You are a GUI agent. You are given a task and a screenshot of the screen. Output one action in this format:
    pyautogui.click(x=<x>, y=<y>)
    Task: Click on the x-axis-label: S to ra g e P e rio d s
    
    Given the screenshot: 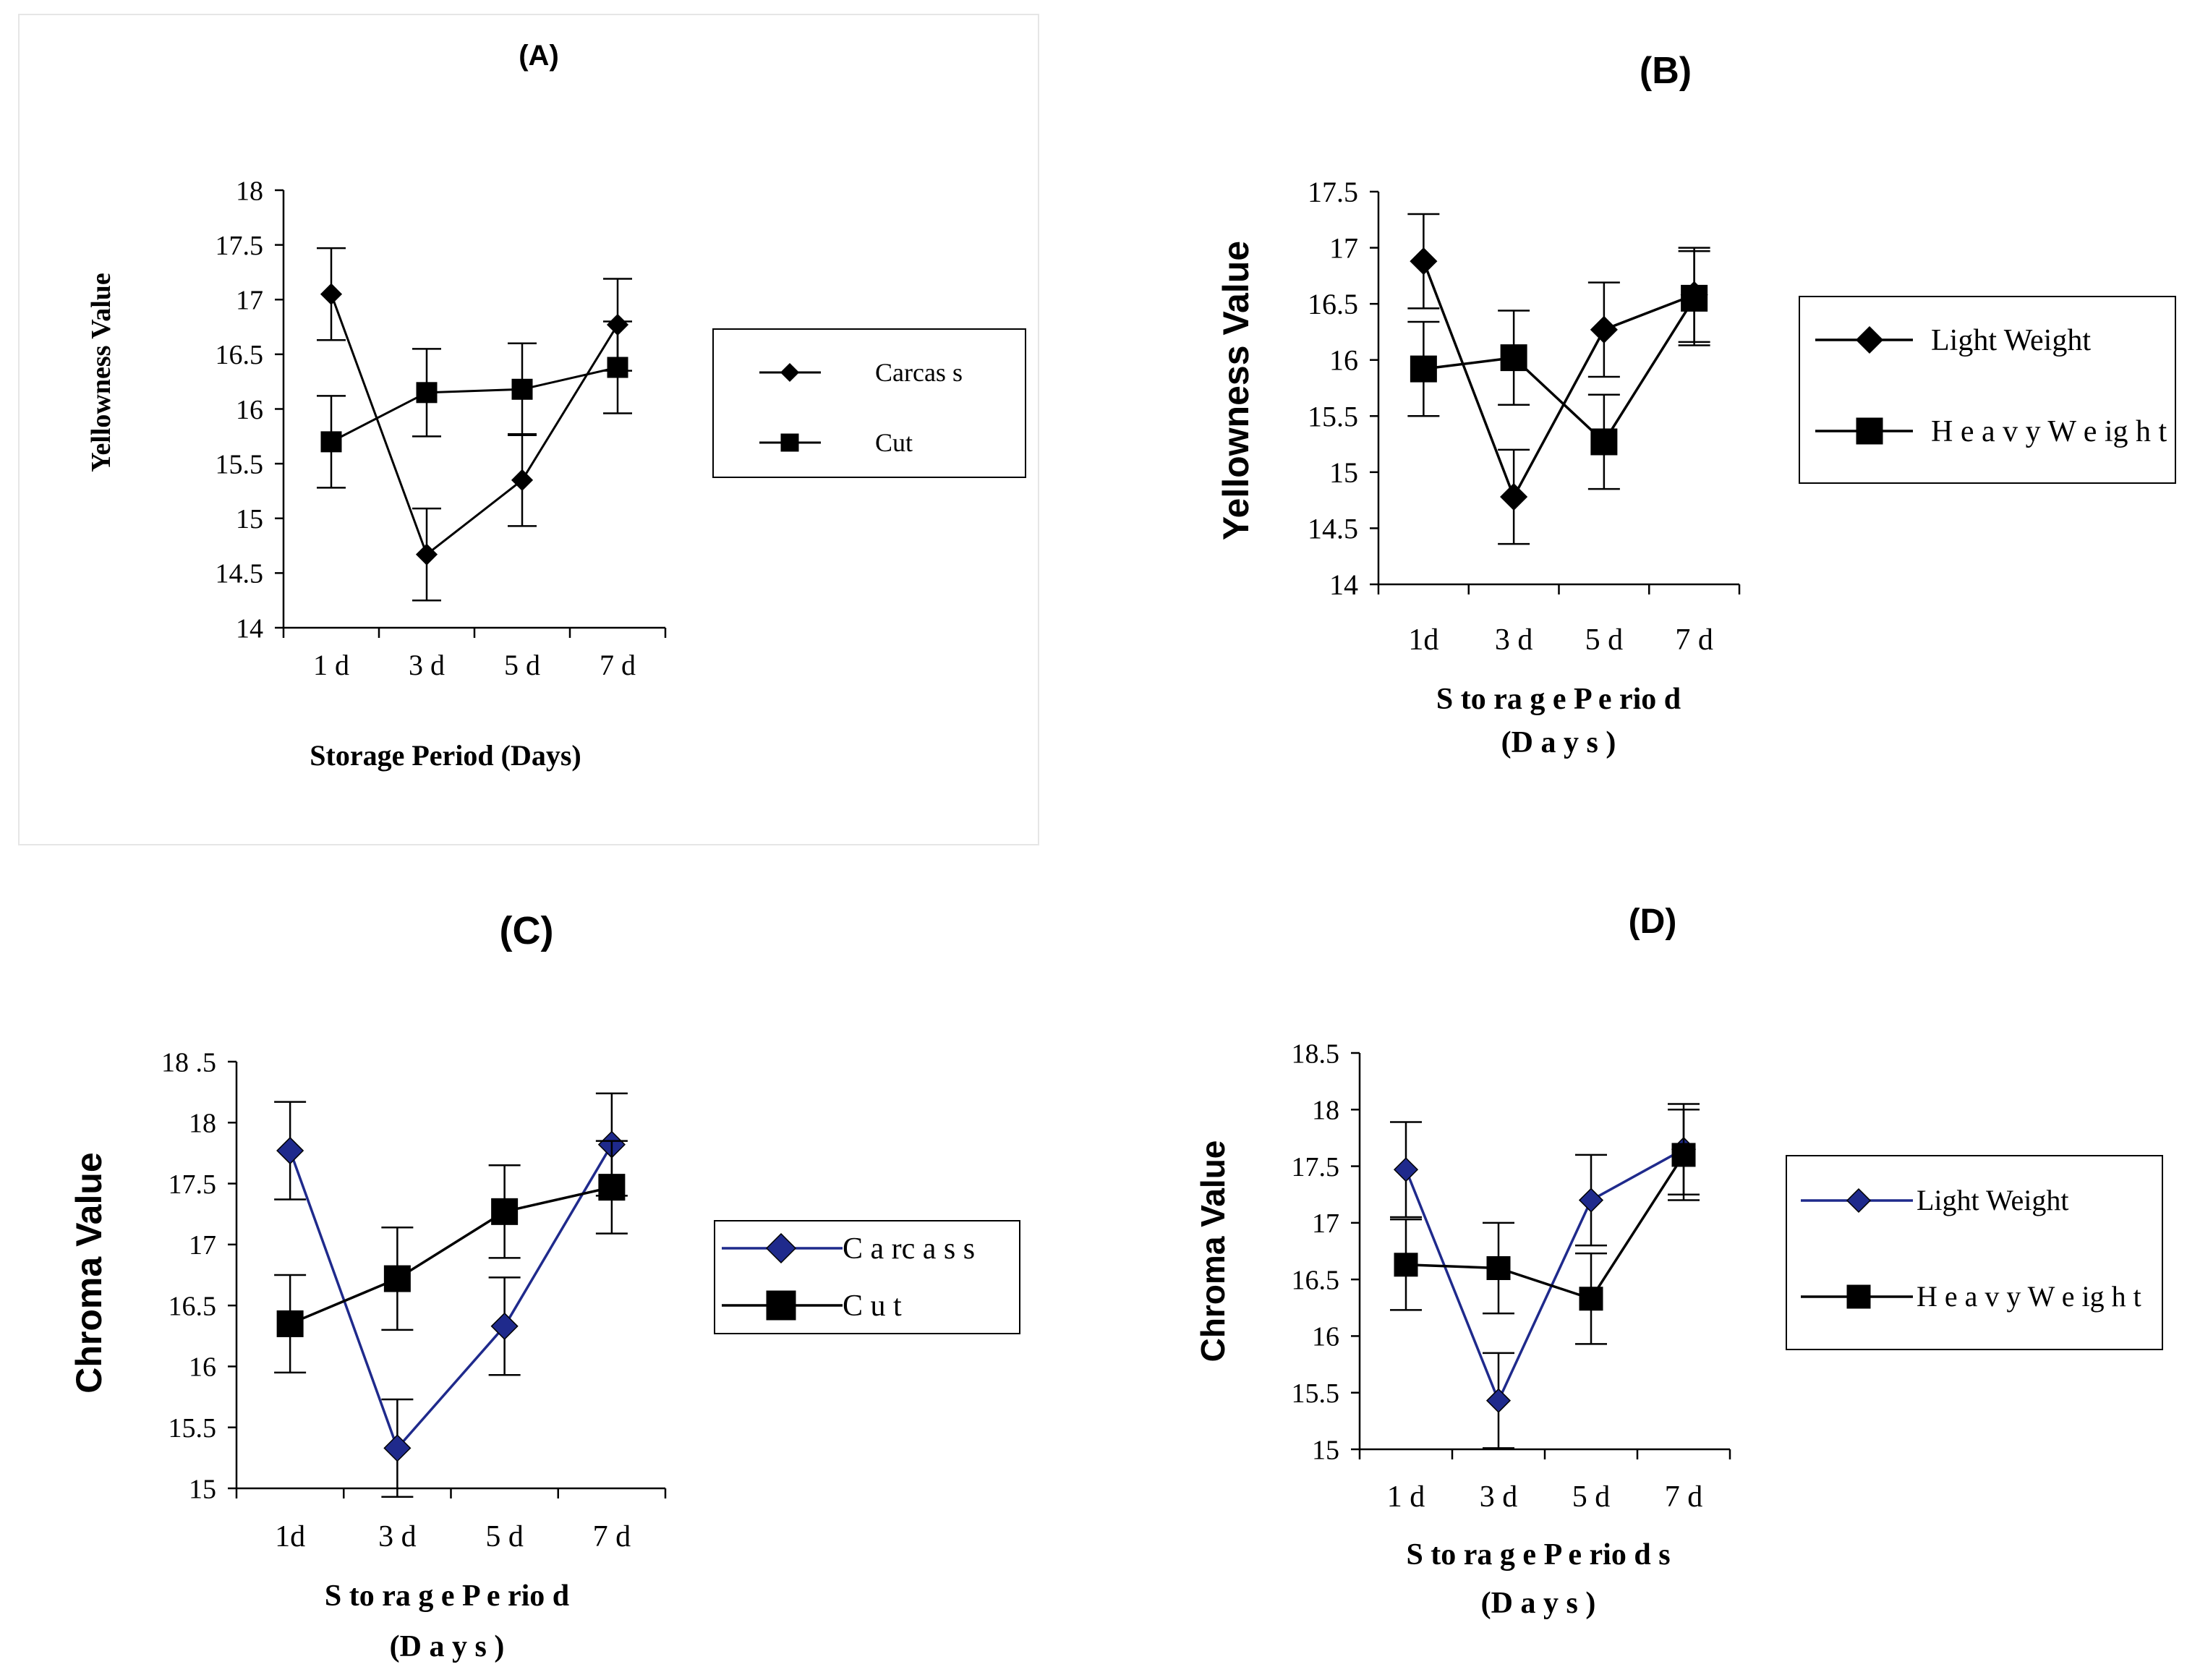 What is the action you would take?
    pyautogui.click(x=1538, y=1555)
    